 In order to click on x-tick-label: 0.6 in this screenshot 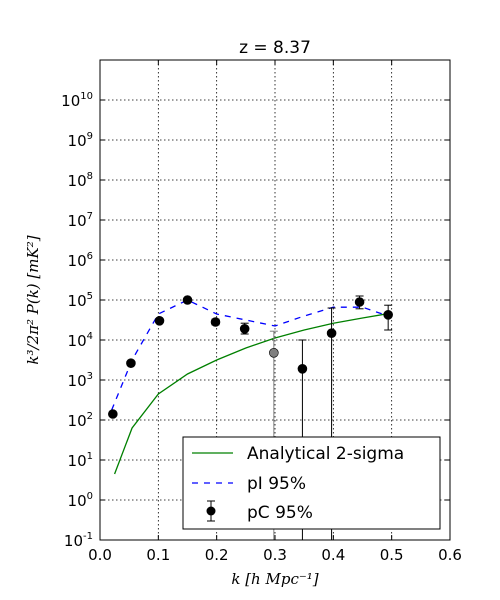, I will do `click(450, 555)`.